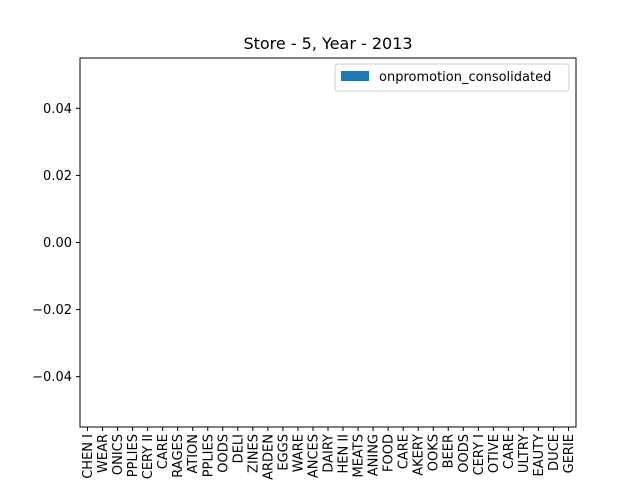 The width and height of the screenshot is (640, 480). What do you see at coordinates (57, 176) in the screenshot?
I see `y-tick-label: 0.02` at bounding box center [57, 176].